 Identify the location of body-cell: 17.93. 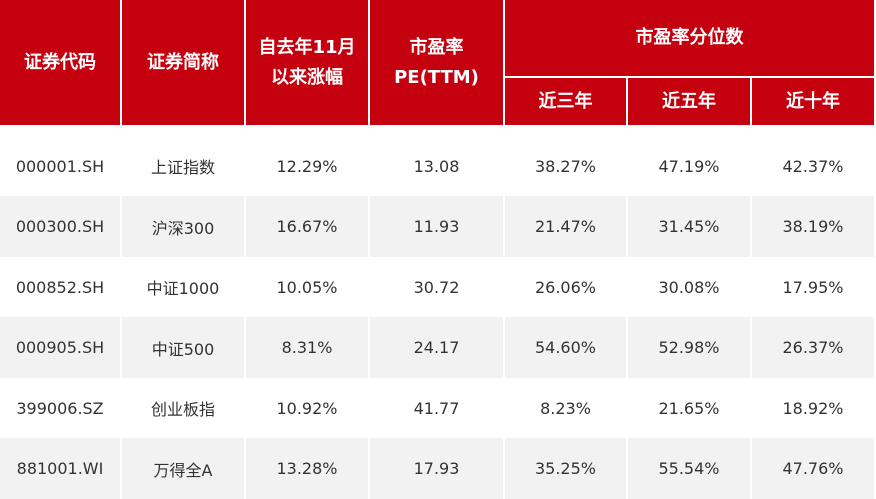
(437, 468).